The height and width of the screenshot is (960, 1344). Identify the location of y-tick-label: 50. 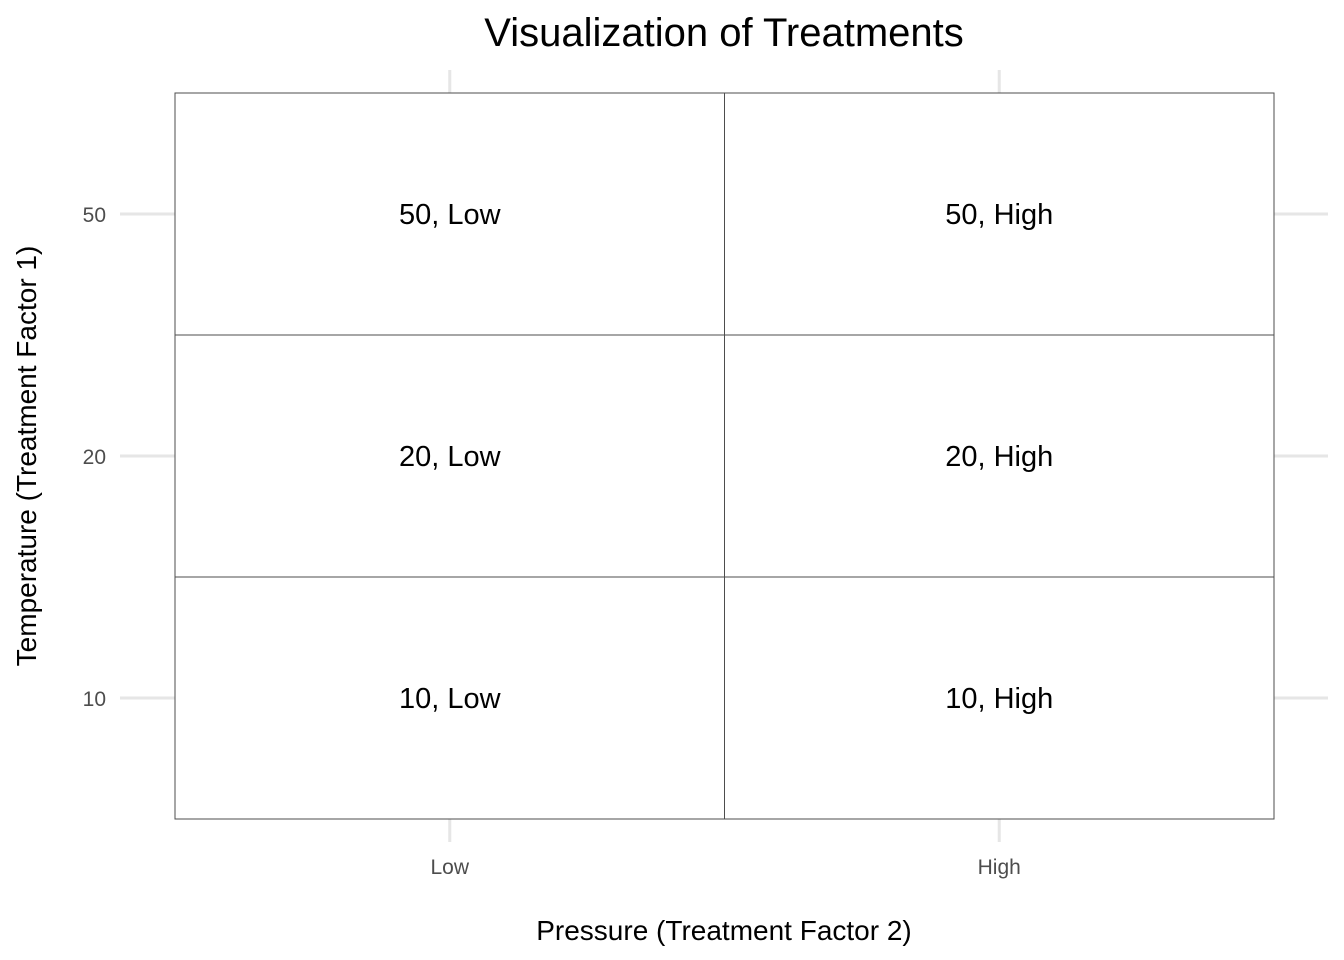
(94, 215).